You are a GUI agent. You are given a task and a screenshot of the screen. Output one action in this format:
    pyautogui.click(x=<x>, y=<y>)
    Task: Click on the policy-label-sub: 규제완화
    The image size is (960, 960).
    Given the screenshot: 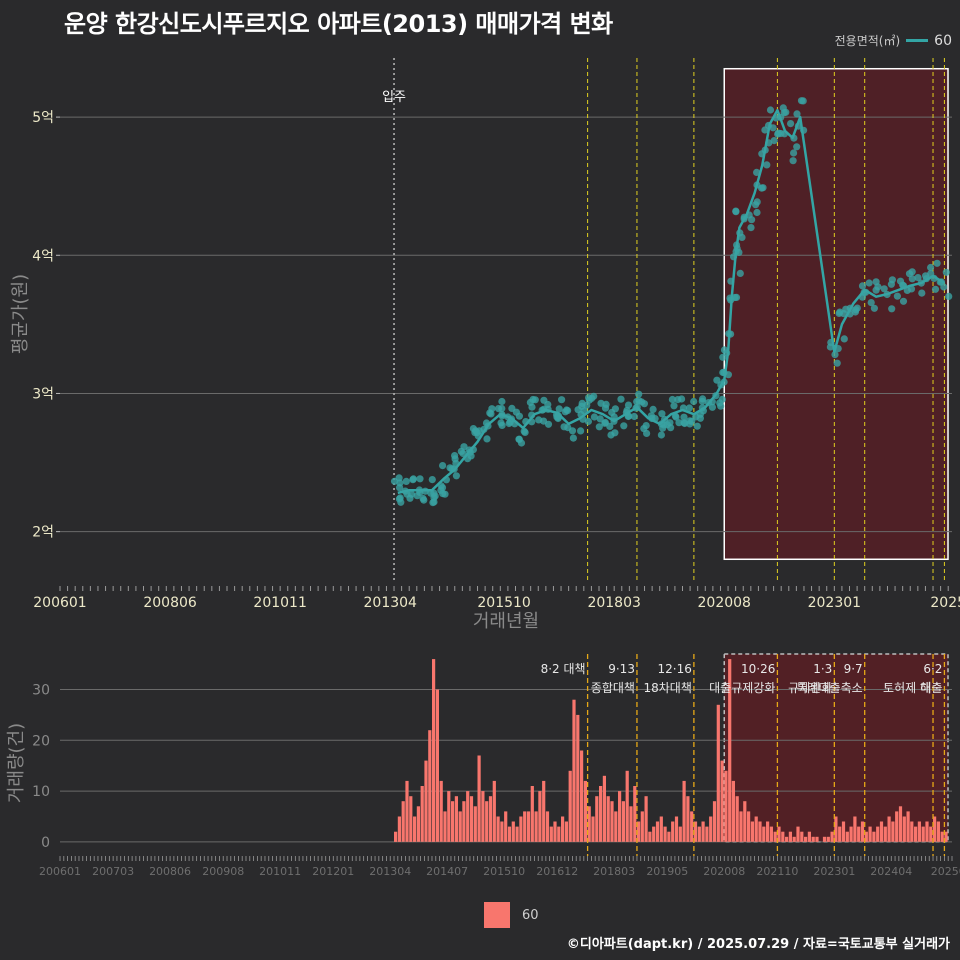 What is the action you would take?
    pyautogui.click(x=810, y=688)
    